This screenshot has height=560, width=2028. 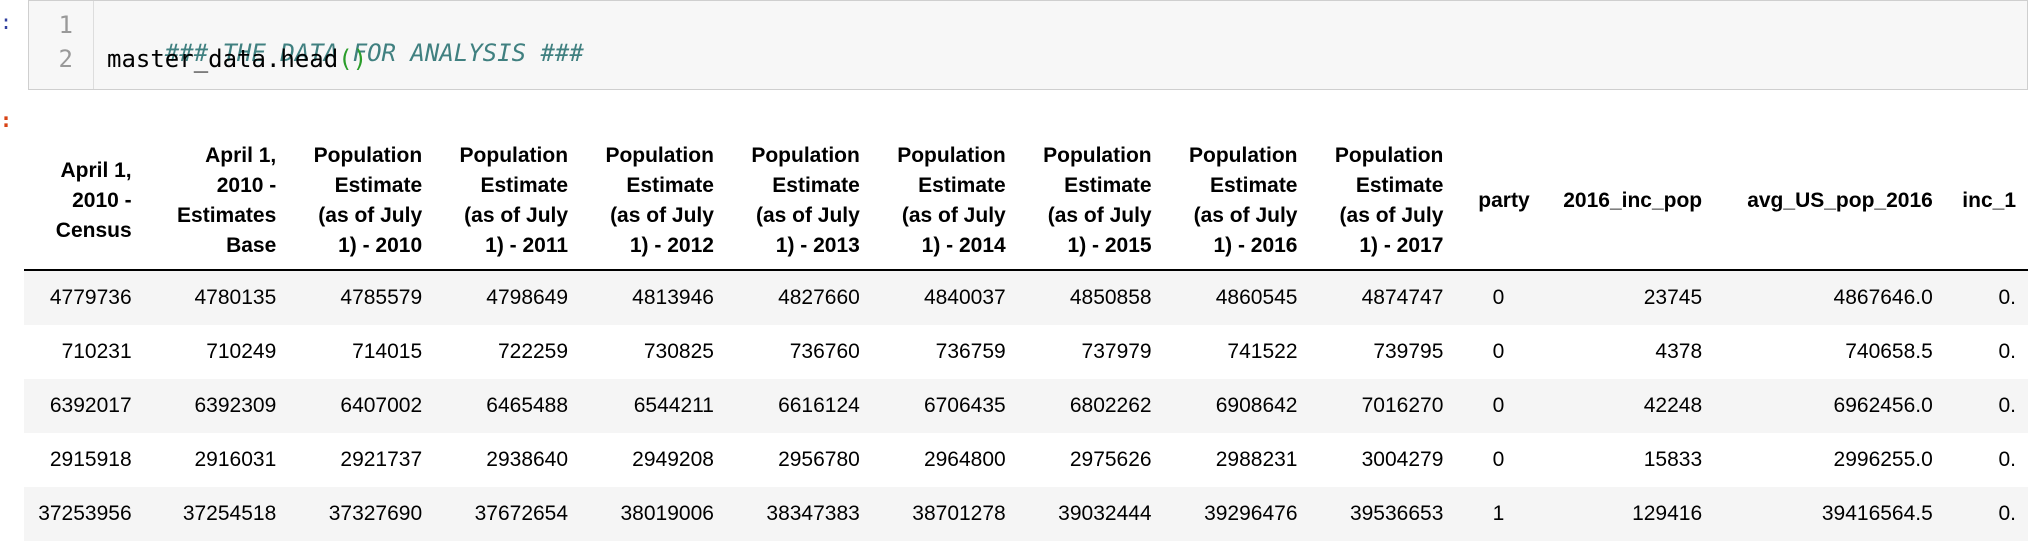 What do you see at coordinates (527, 459) in the screenshot?
I see `table-cell: 2938640` at bounding box center [527, 459].